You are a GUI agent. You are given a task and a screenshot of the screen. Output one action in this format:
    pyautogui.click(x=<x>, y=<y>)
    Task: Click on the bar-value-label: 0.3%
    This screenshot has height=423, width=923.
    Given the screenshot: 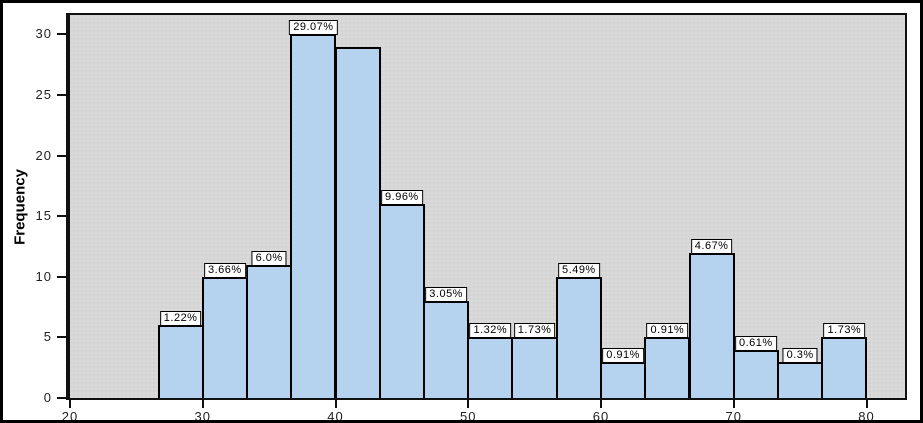 What is the action you would take?
    pyautogui.click(x=800, y=355)
    